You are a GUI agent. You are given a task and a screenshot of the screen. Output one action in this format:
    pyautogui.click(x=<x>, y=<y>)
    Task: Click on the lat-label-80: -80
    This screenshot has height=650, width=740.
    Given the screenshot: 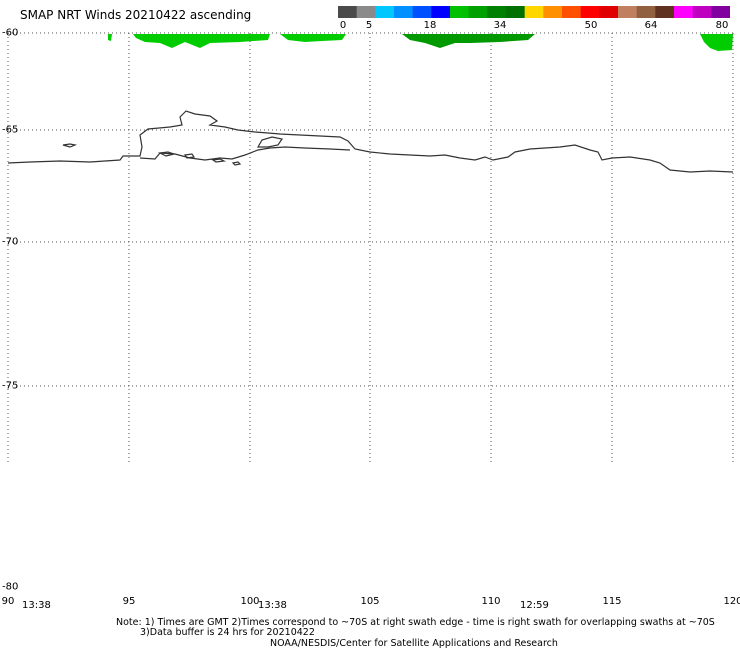 What is the action you would take?
    pyautogui.click(x=10, y=587)
    